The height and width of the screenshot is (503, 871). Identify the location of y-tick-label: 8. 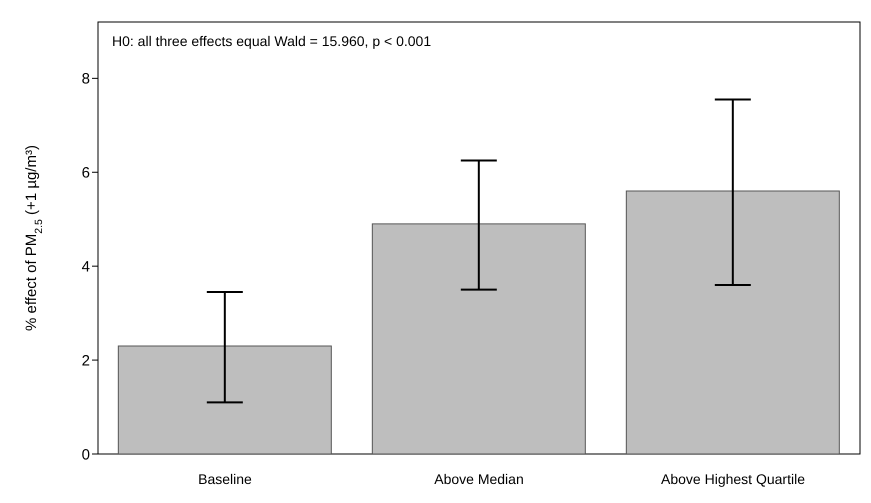
(86, 79).